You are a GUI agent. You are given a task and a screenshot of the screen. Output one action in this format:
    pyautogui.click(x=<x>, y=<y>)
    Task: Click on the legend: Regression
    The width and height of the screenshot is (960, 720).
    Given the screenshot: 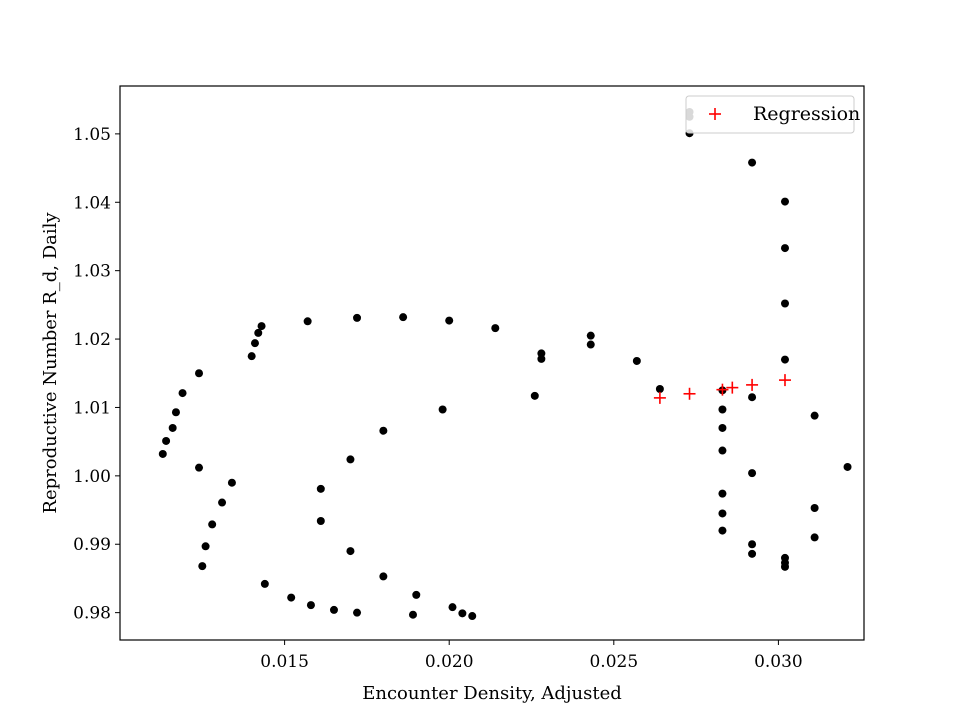 What is the action you would take?
    pyautogui.click(x=772, y=114)
    